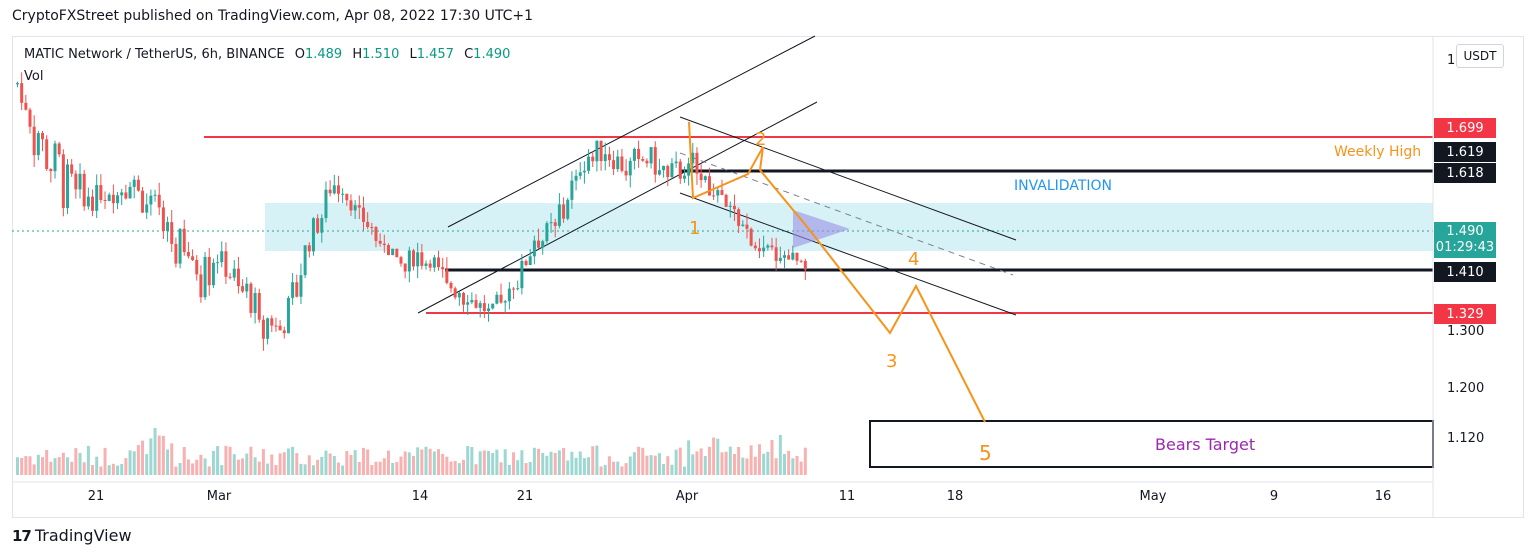 This screenshot has height=559, width=1536. I want to click on triangle-pattern, so click(821, 229).